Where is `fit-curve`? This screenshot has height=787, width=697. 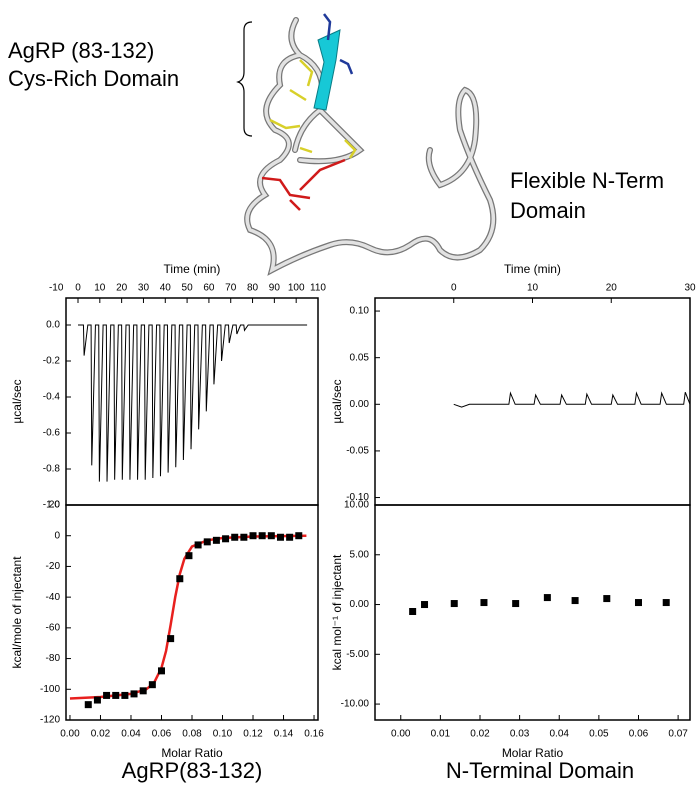 fit-curve is located at coordinates (188, 617).